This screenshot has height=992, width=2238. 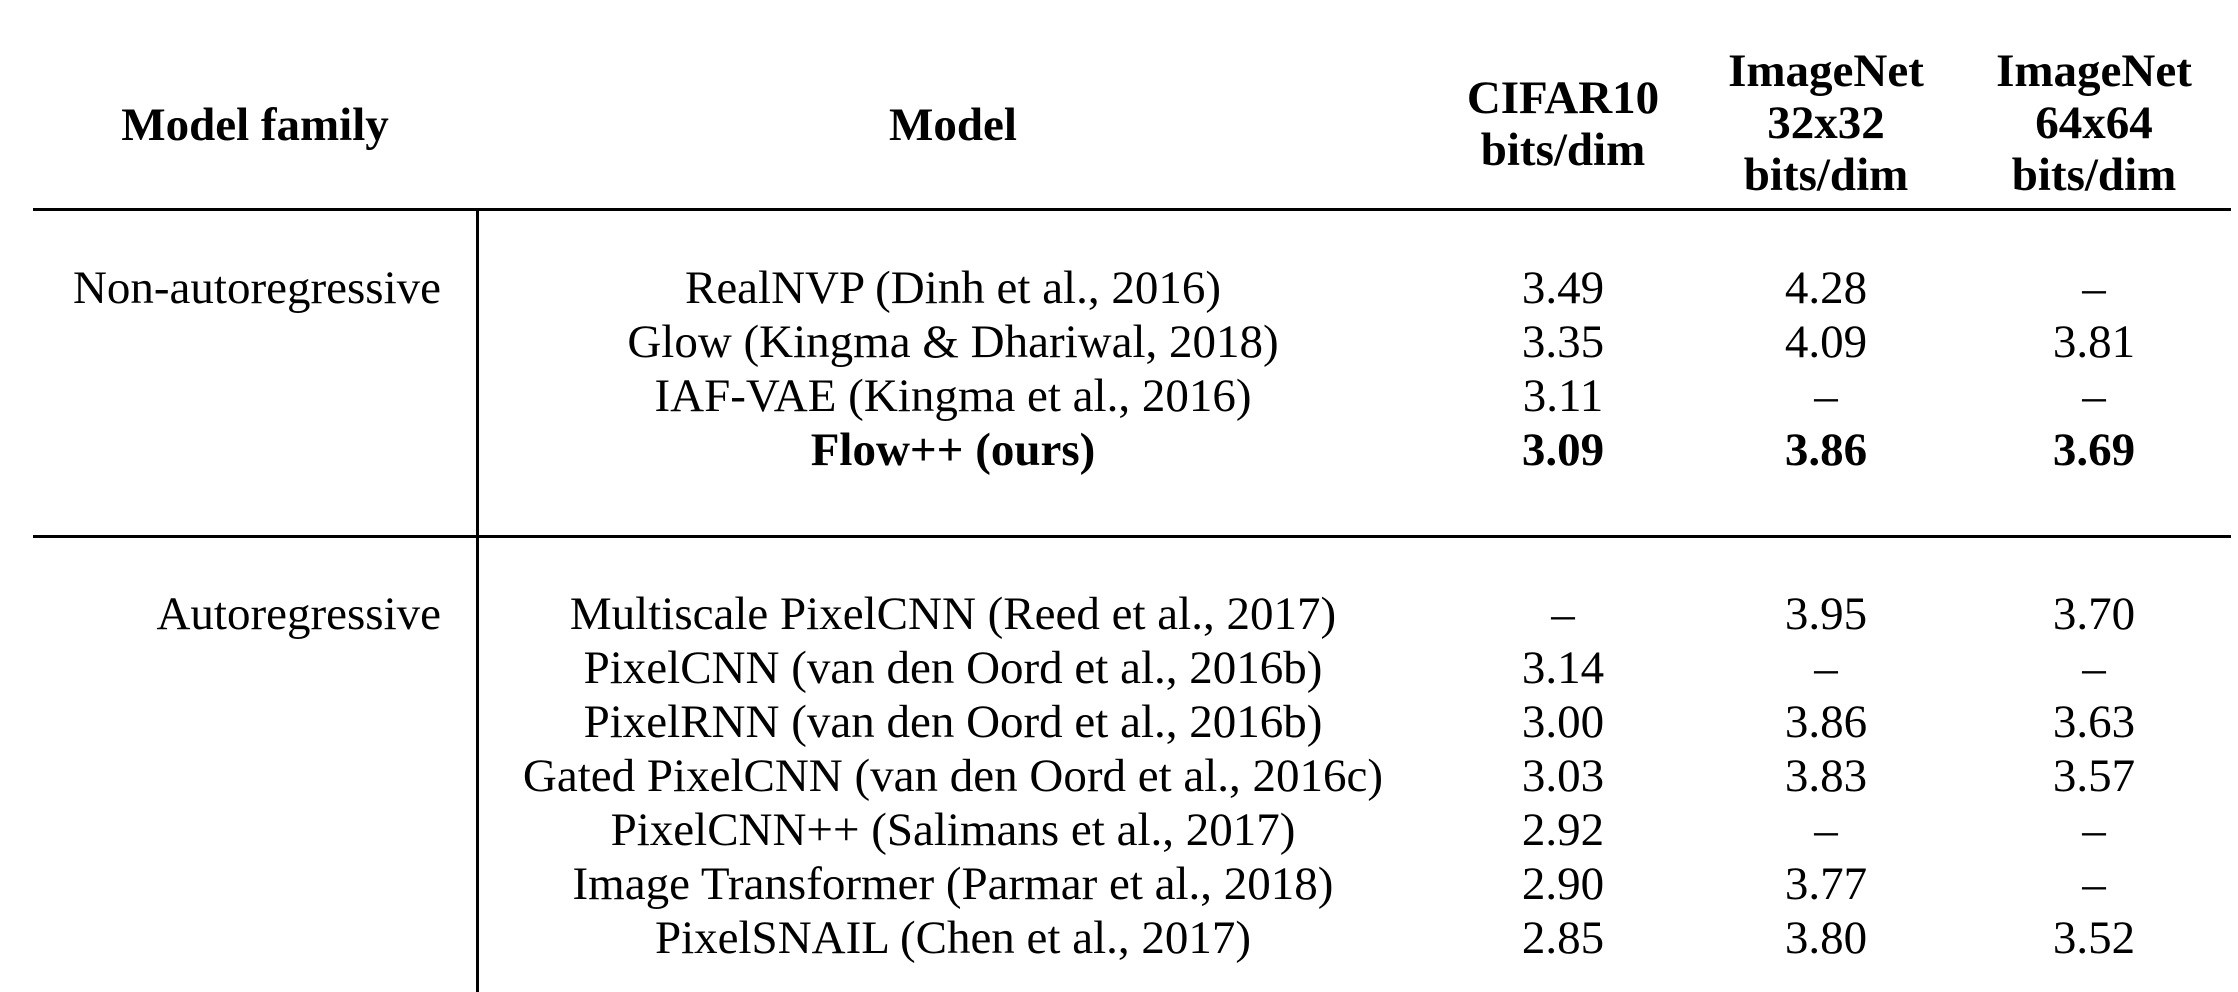 I want to click on header-rule, so click(x=1132, y=209).